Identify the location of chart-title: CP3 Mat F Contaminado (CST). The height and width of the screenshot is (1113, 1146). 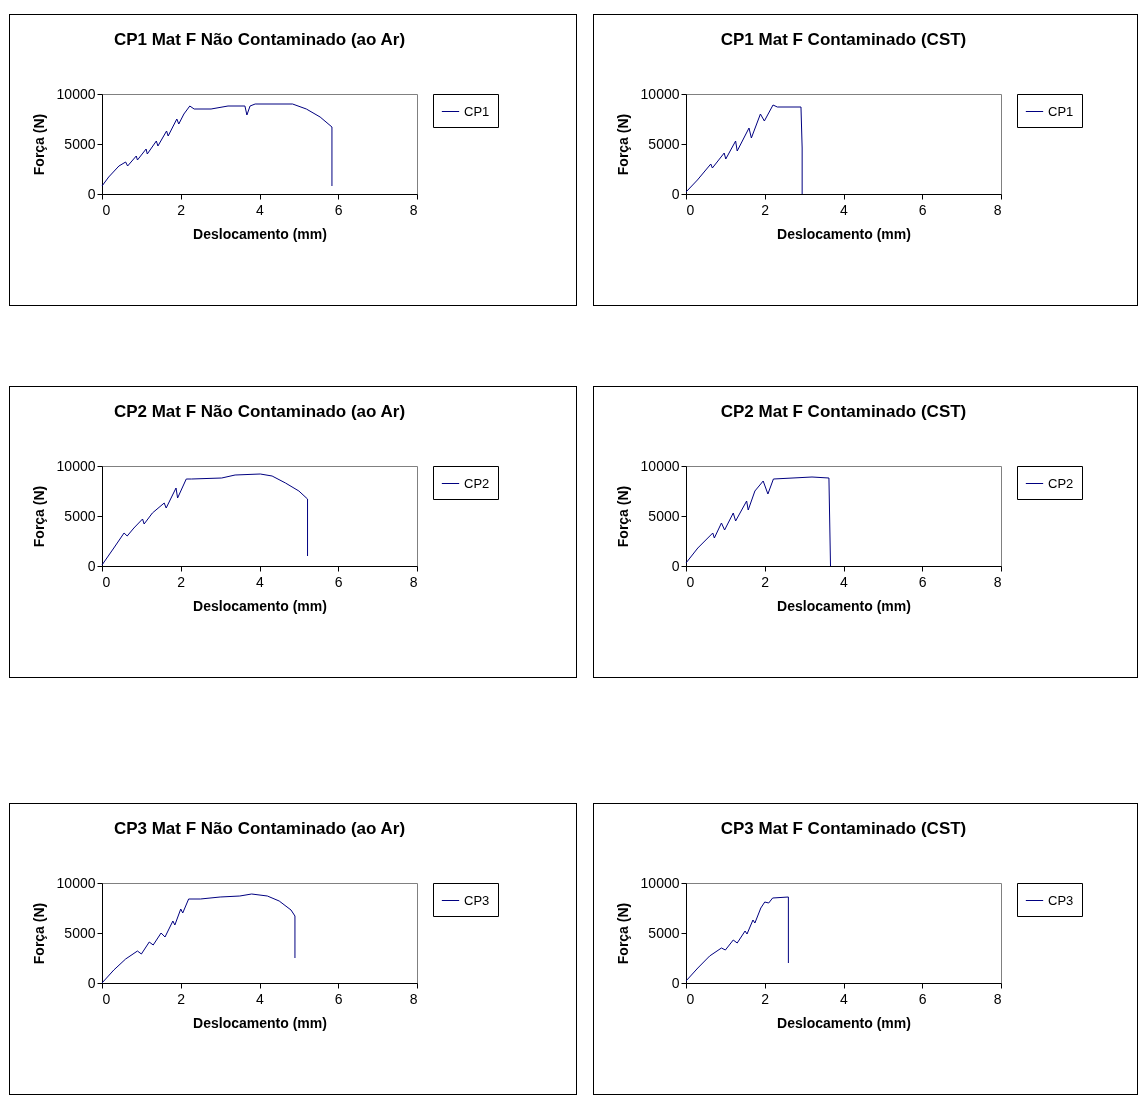
(843, 828).